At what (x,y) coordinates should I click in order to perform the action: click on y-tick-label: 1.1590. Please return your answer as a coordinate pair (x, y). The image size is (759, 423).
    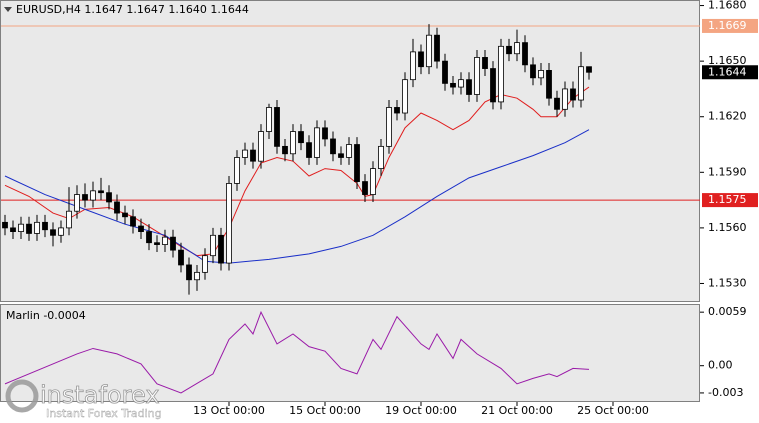
    Looking at the image, I should click on (727, 171).